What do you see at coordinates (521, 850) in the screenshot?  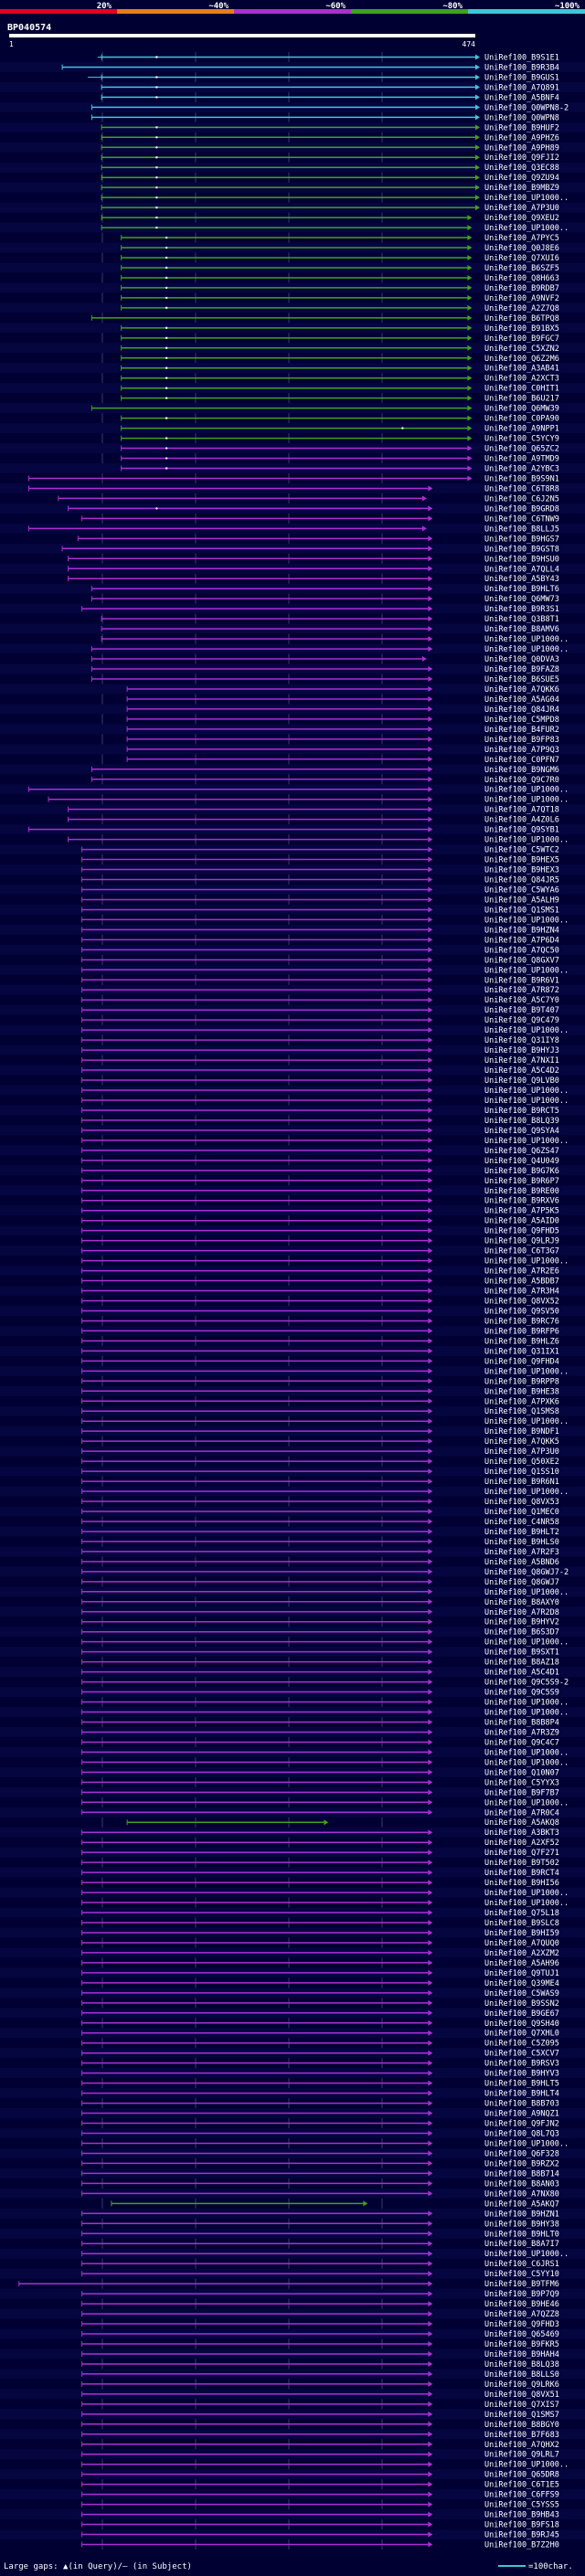 I see `hit-label: UniRef100_C5WTC2` at bounding box center [521, 850].